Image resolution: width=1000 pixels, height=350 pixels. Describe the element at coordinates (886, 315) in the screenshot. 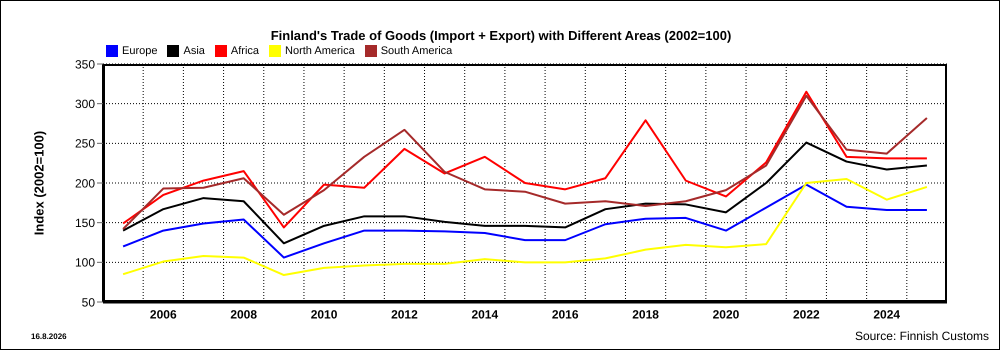

I see `x-tick-label: 2024` at that location.